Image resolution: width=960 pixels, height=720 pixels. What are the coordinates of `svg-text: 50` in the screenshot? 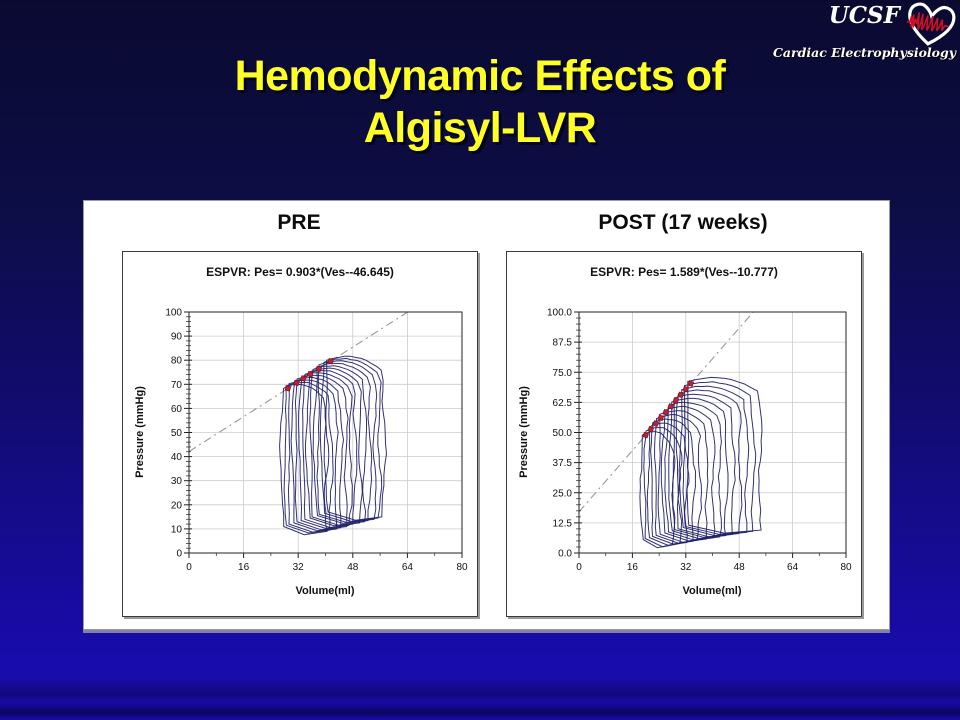 It's located at (177, 433).